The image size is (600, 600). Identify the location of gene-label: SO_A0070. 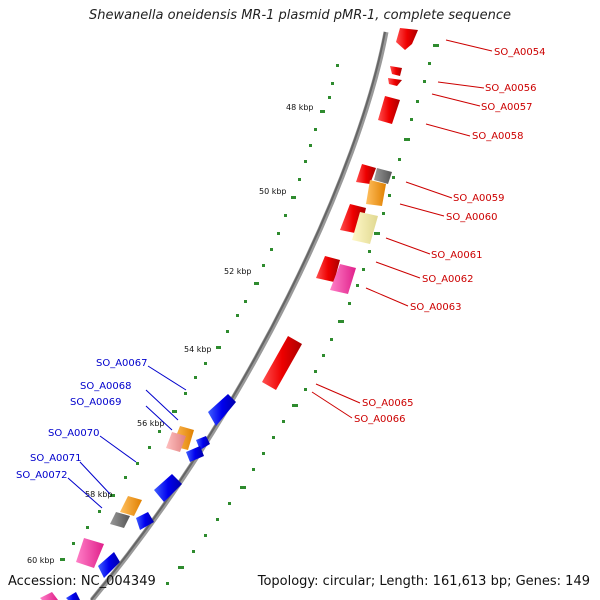
(74, 433).